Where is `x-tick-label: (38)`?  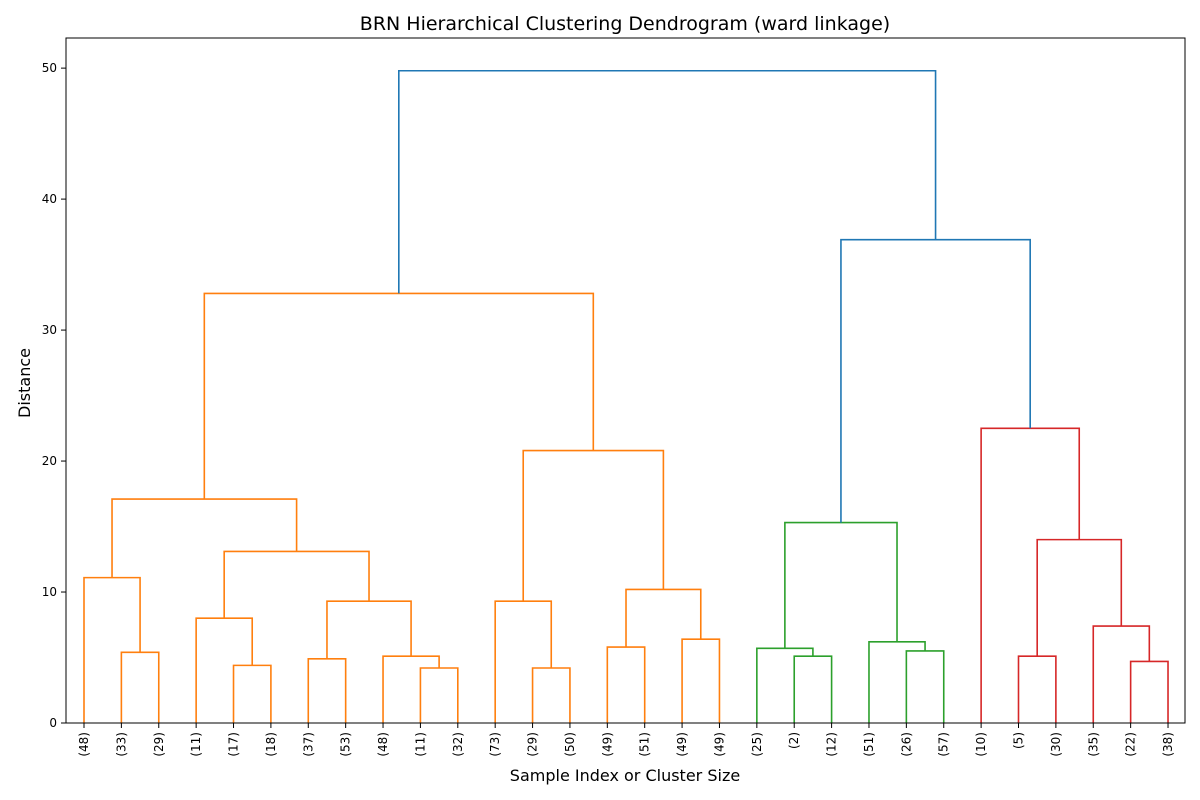
x-tick-label: (38) is located at coordinates (1168, 744).